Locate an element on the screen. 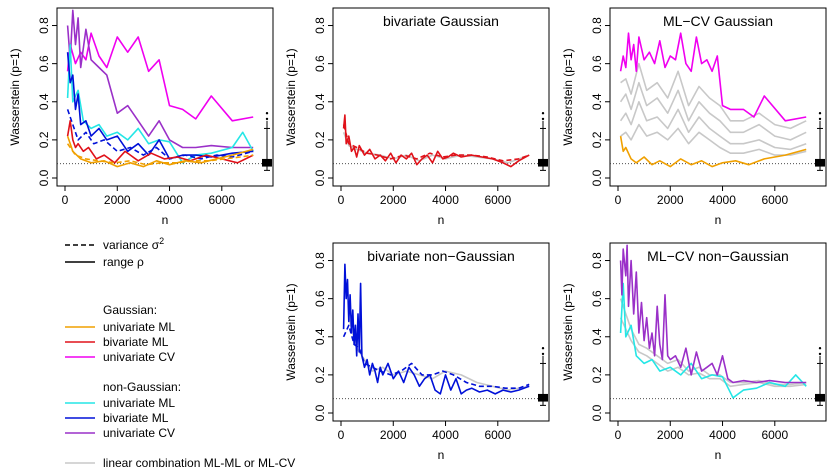 This screenshot has height=475, width=830. series-line-gauss_uni_ml-dashed is located at coordinates (160, 154).